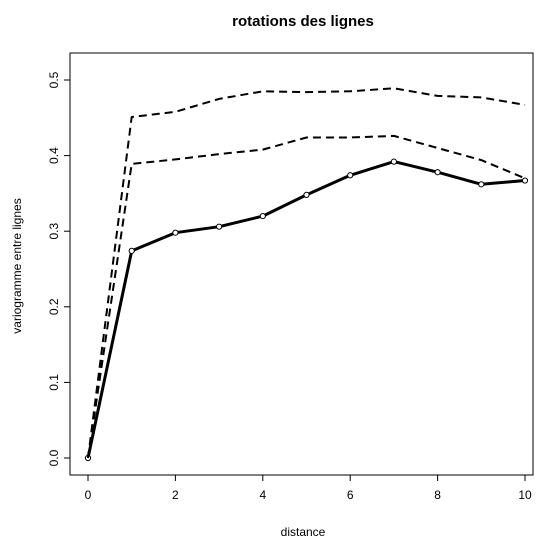 The image size is (536, 539). What do you see at coordinates (54, 306) in the screenshot?
I see `y-tick-label: 0.2` at bounding box center [54, 306].